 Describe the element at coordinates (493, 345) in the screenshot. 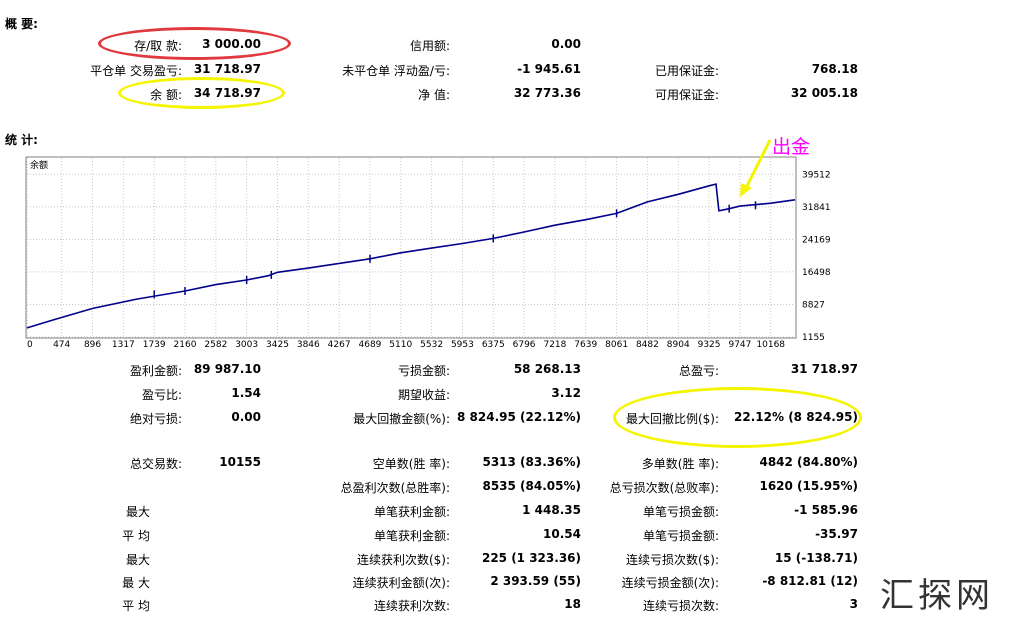

I see `x-tick-label: 6375` at that location.